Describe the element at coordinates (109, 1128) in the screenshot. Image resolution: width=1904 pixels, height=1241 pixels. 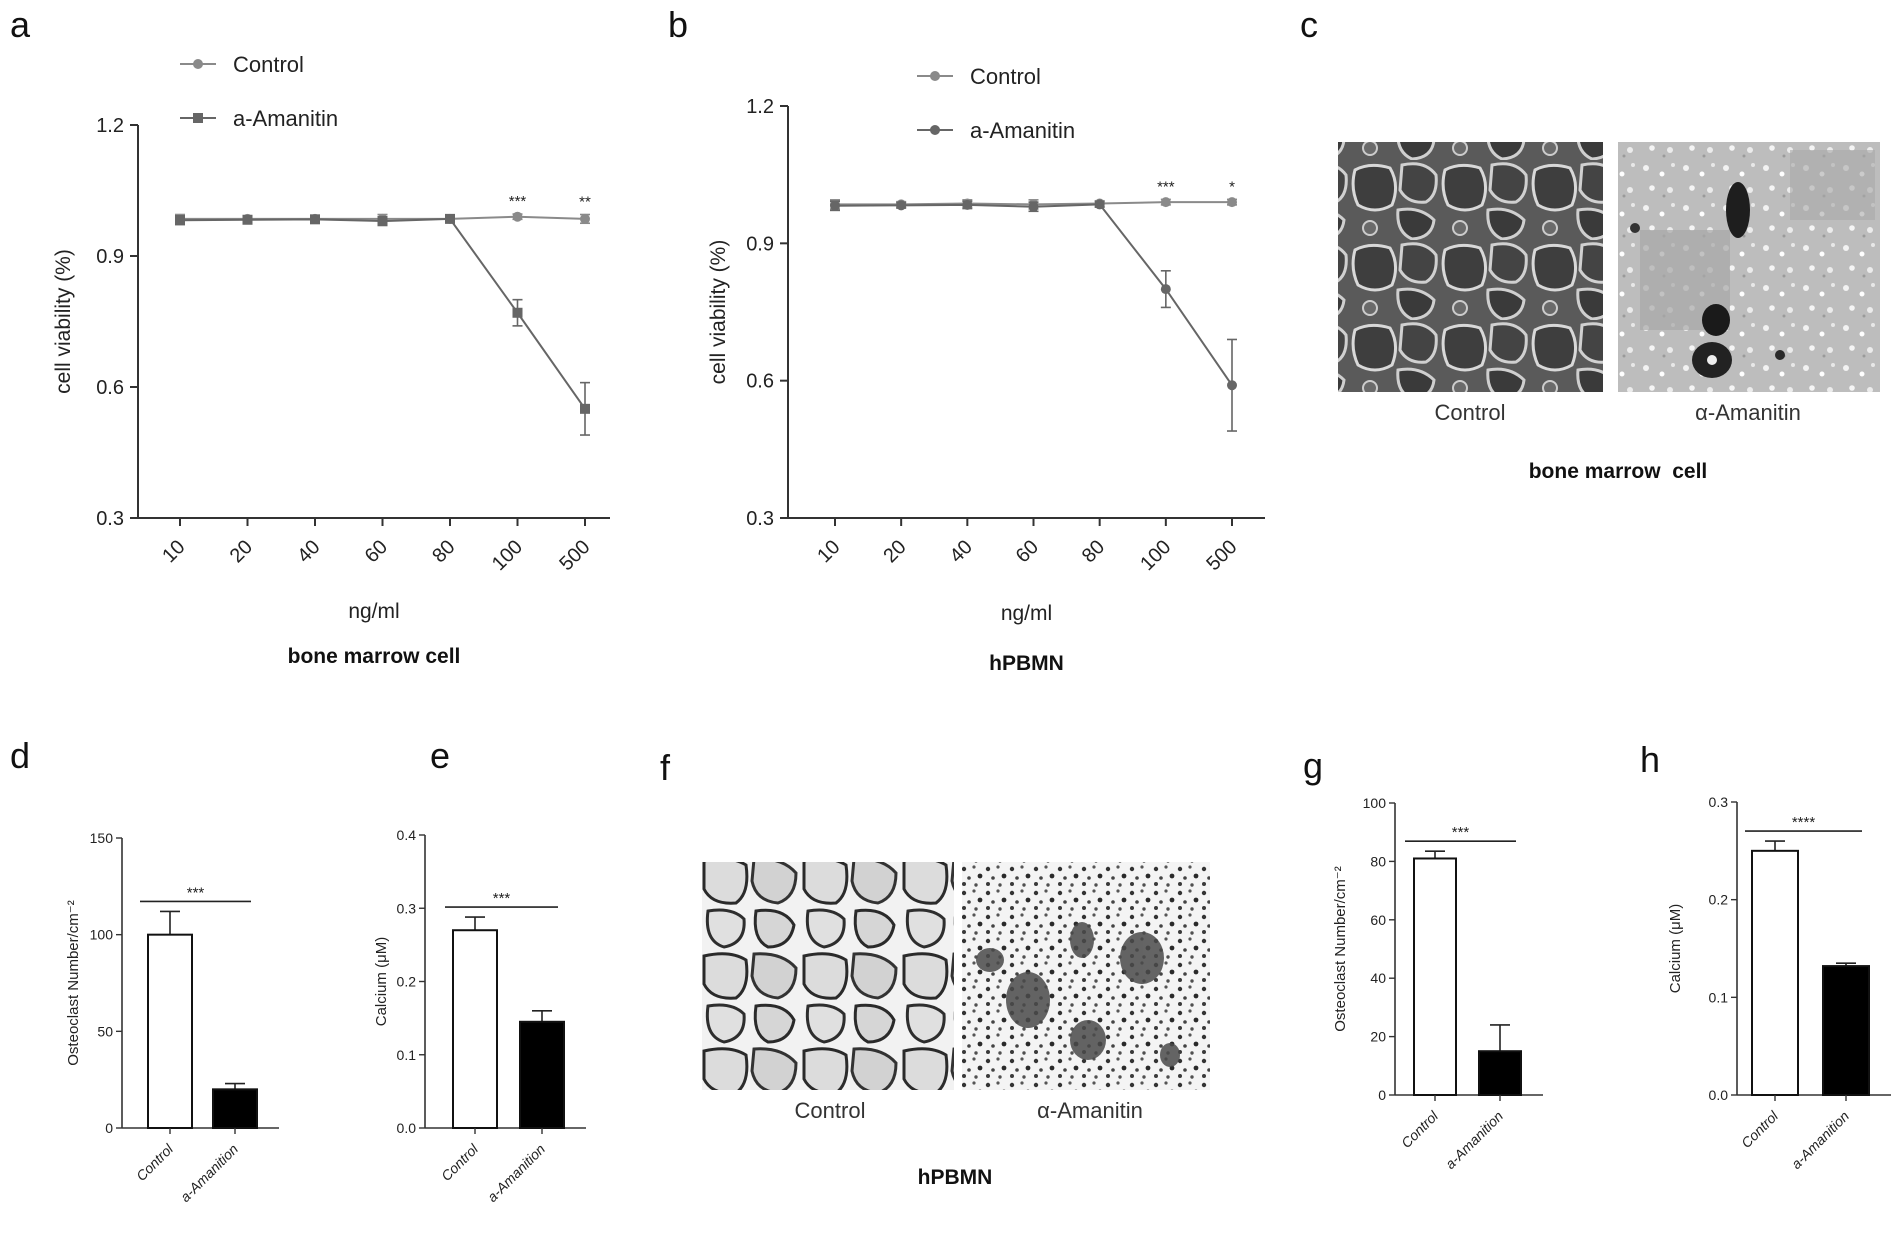
I see `y-tick-label: 0` at that location.